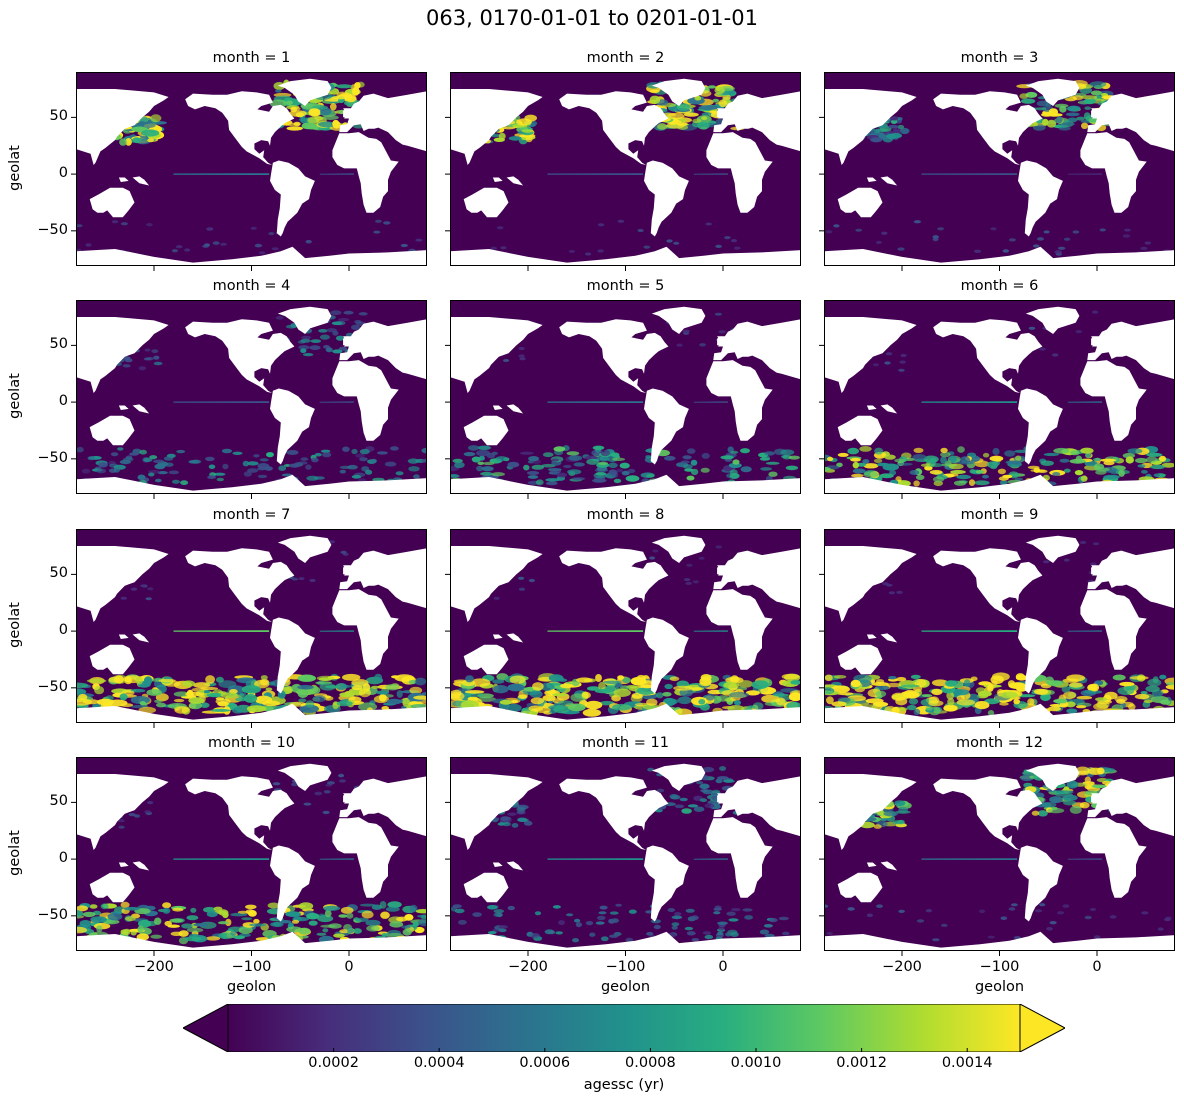 This screenshot has width=1184, height=1105. What do you see at coordinates (623, 628) in the screenshot?
I see `map-heatmap` at bounding box center [623, 628].